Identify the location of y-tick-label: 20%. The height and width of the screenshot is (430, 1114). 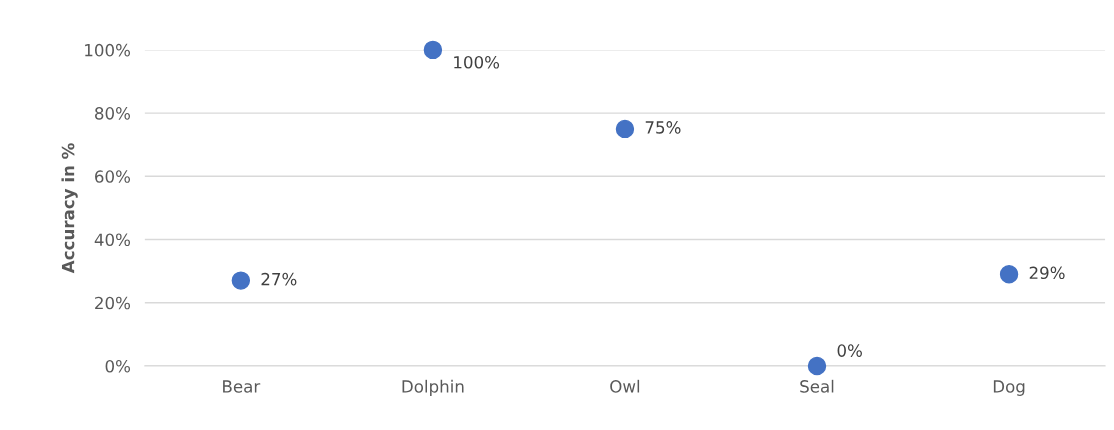
(113, 303).